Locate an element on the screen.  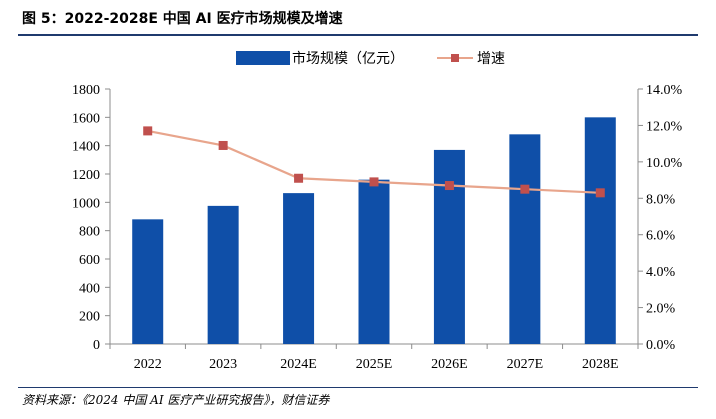
x-axis-tick-label: 2023 is located at coordinates (223, 364).